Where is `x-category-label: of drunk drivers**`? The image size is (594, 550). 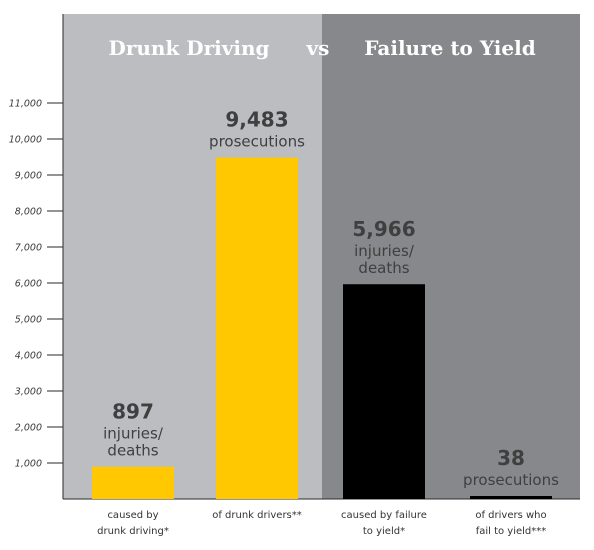 x-category-label: of drunk drivers** is located at coordinates (257, 515).